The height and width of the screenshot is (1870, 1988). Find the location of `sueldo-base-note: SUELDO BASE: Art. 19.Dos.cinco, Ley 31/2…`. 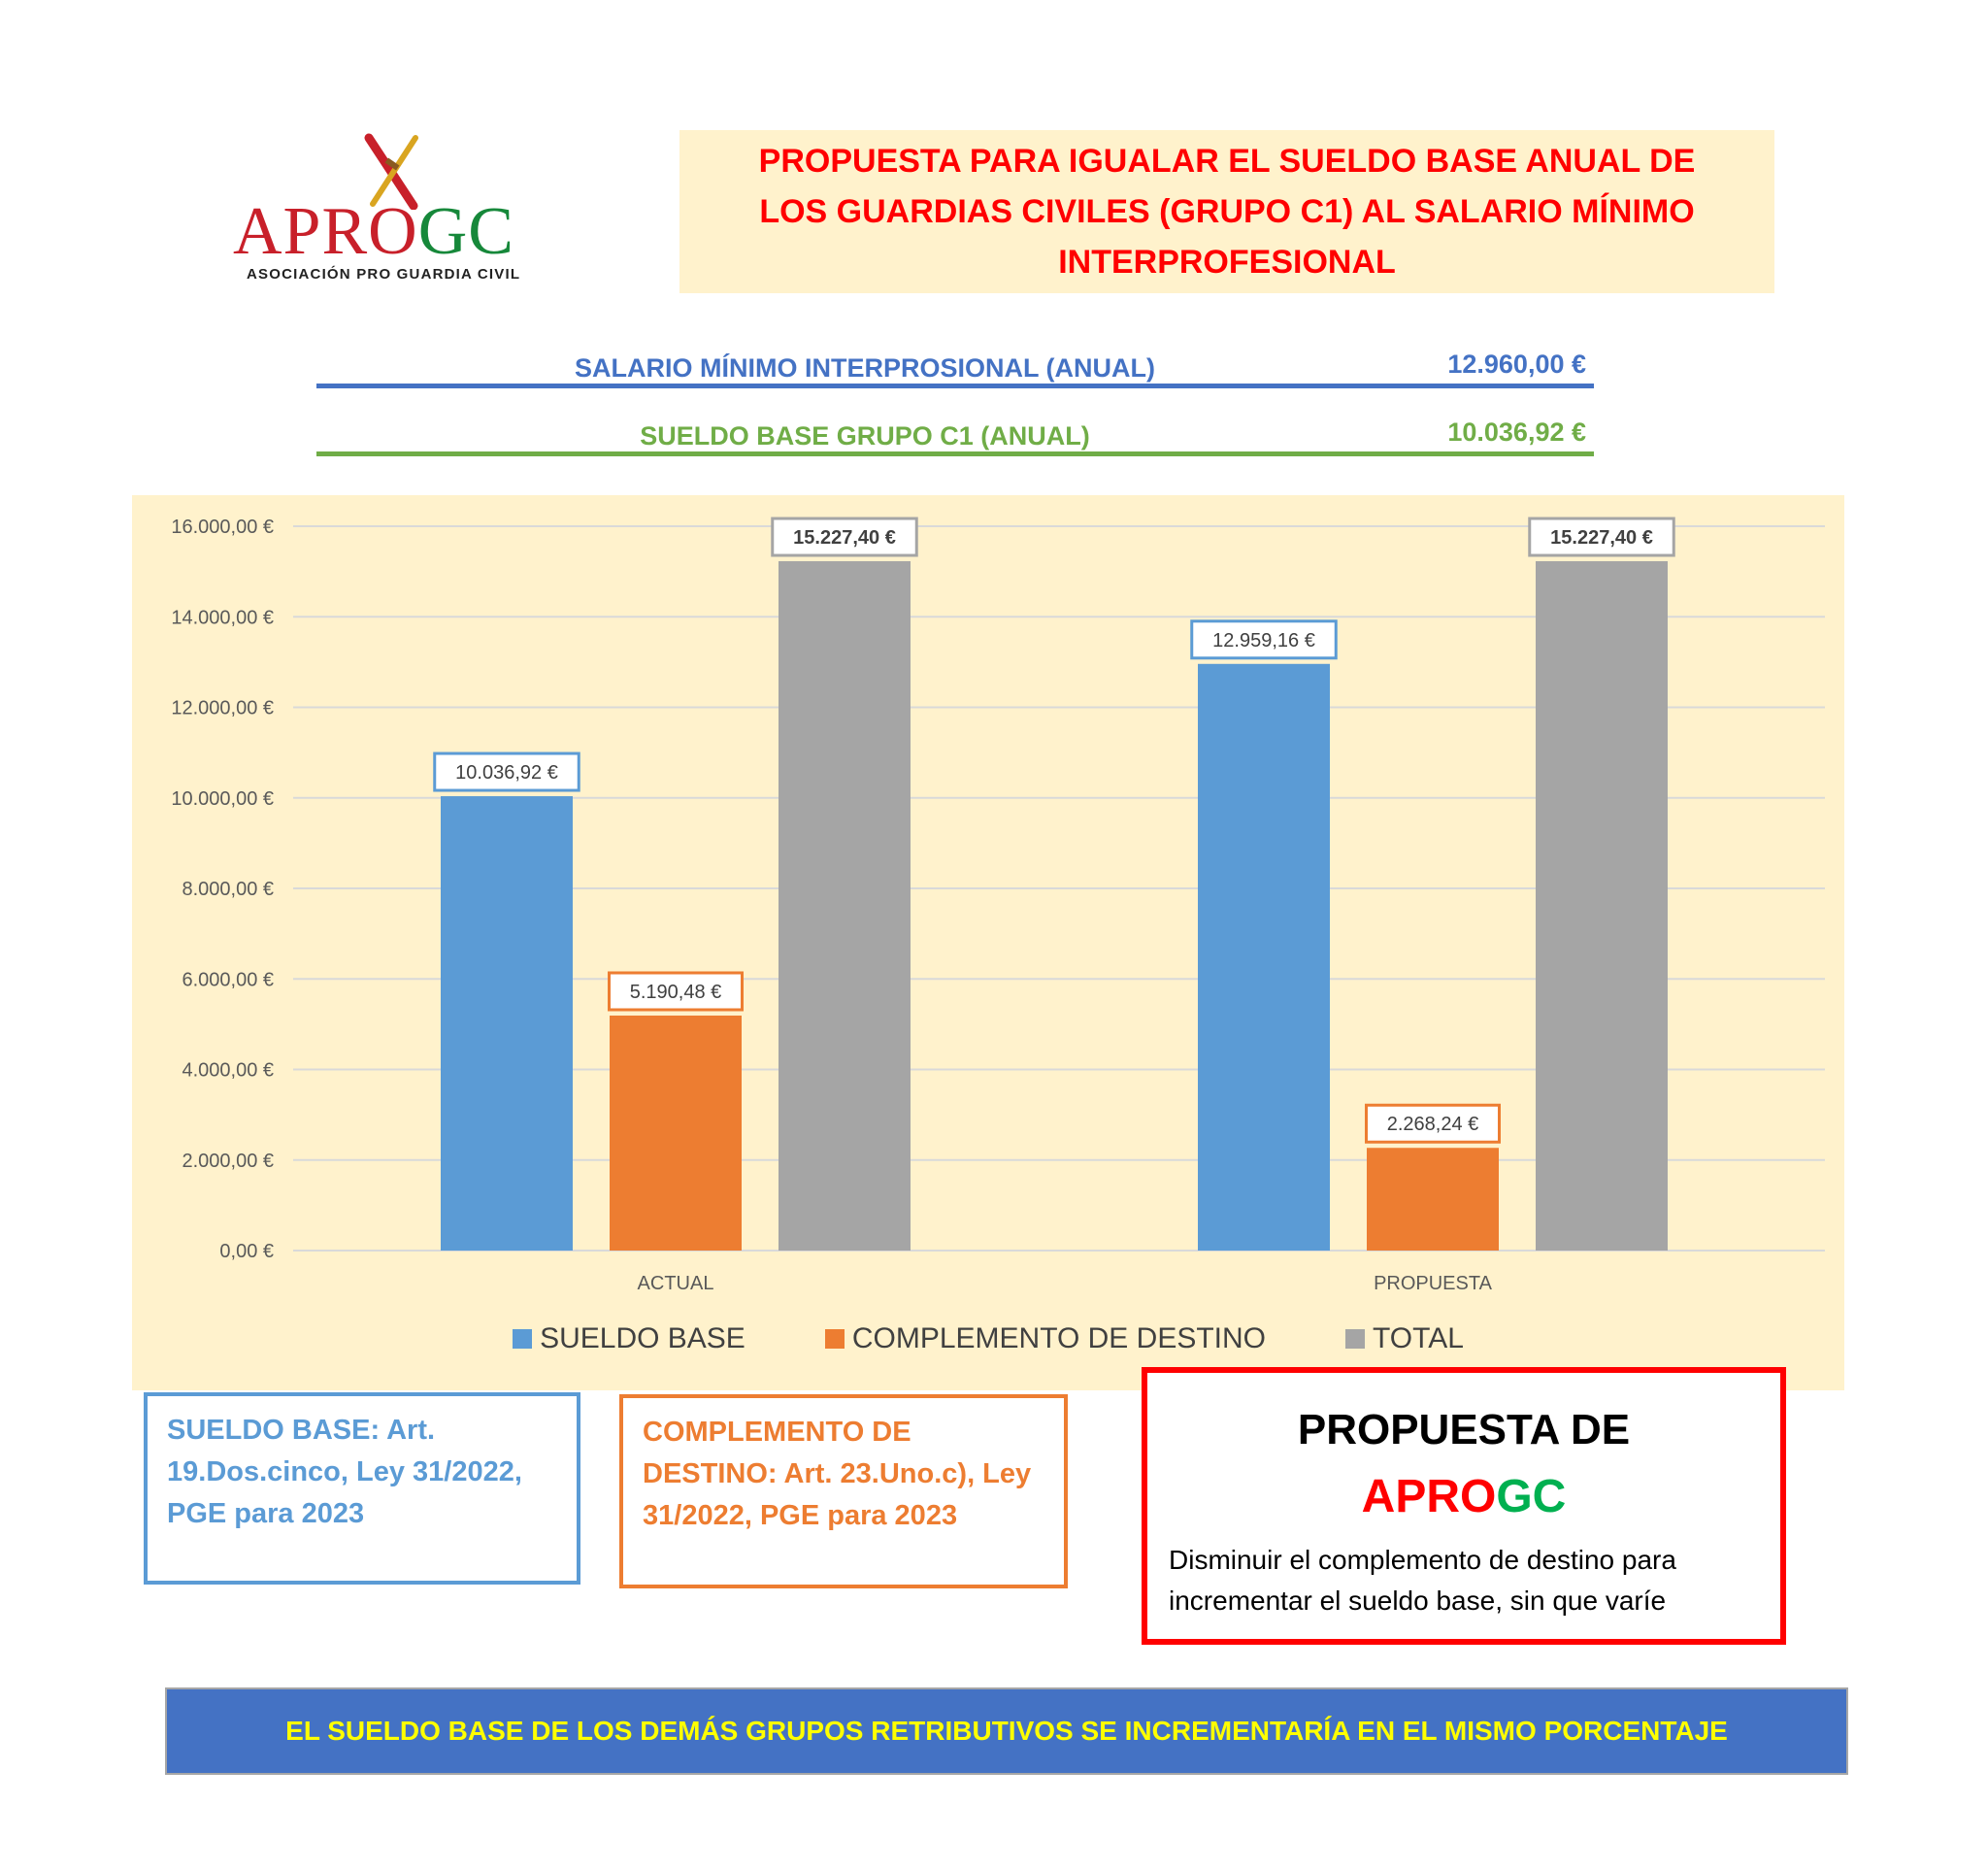

sueldo-base-note: SUELDO BASE: Art. 19.Dos.cinco, Ley 31/2… is located at coordinates (362, 1489).